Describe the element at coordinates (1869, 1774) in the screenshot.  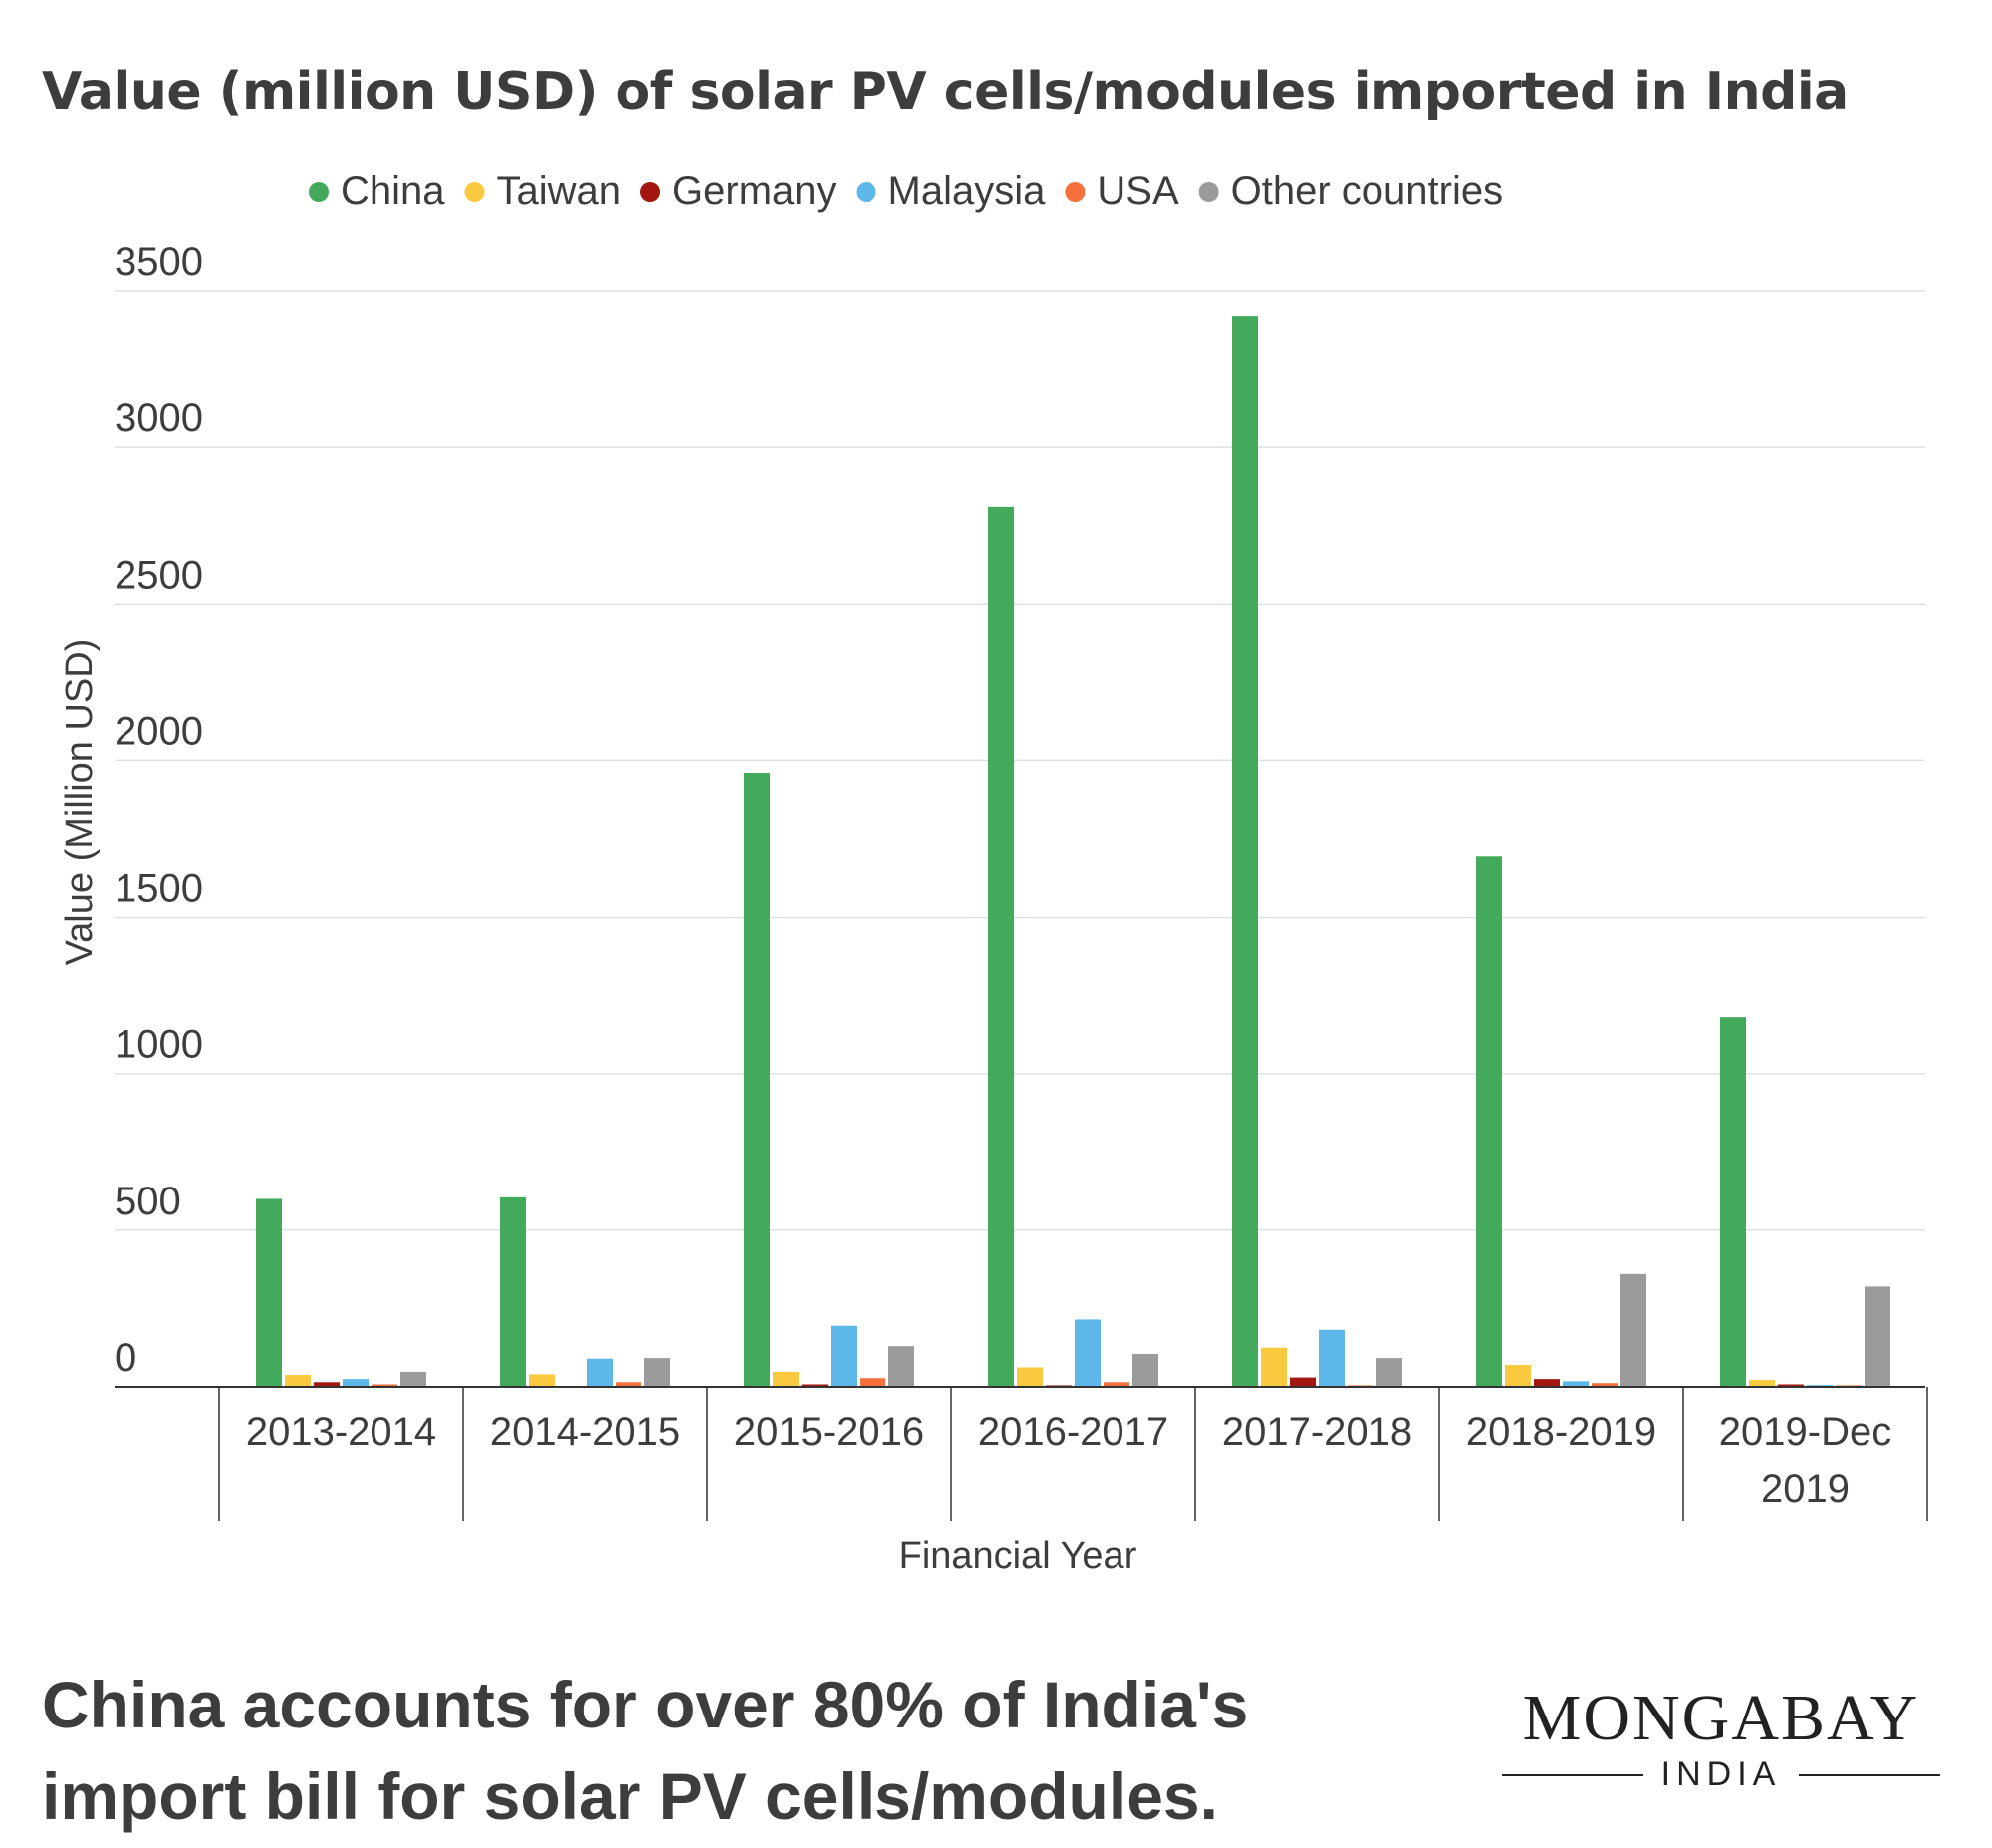
I see `logo-rule-right` at that location.